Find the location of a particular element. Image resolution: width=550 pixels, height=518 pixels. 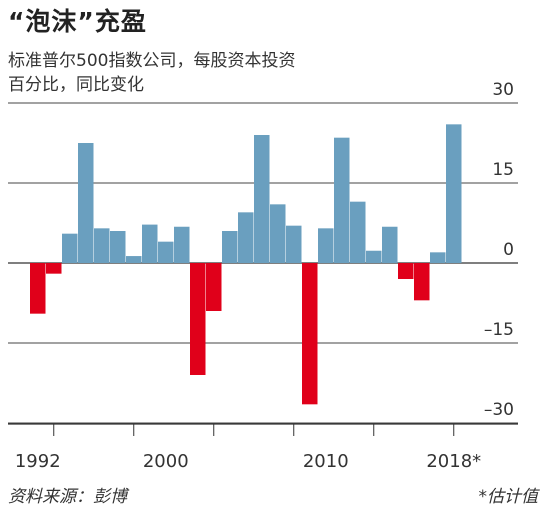

bar-2010 is located at coordinates (326, 245).